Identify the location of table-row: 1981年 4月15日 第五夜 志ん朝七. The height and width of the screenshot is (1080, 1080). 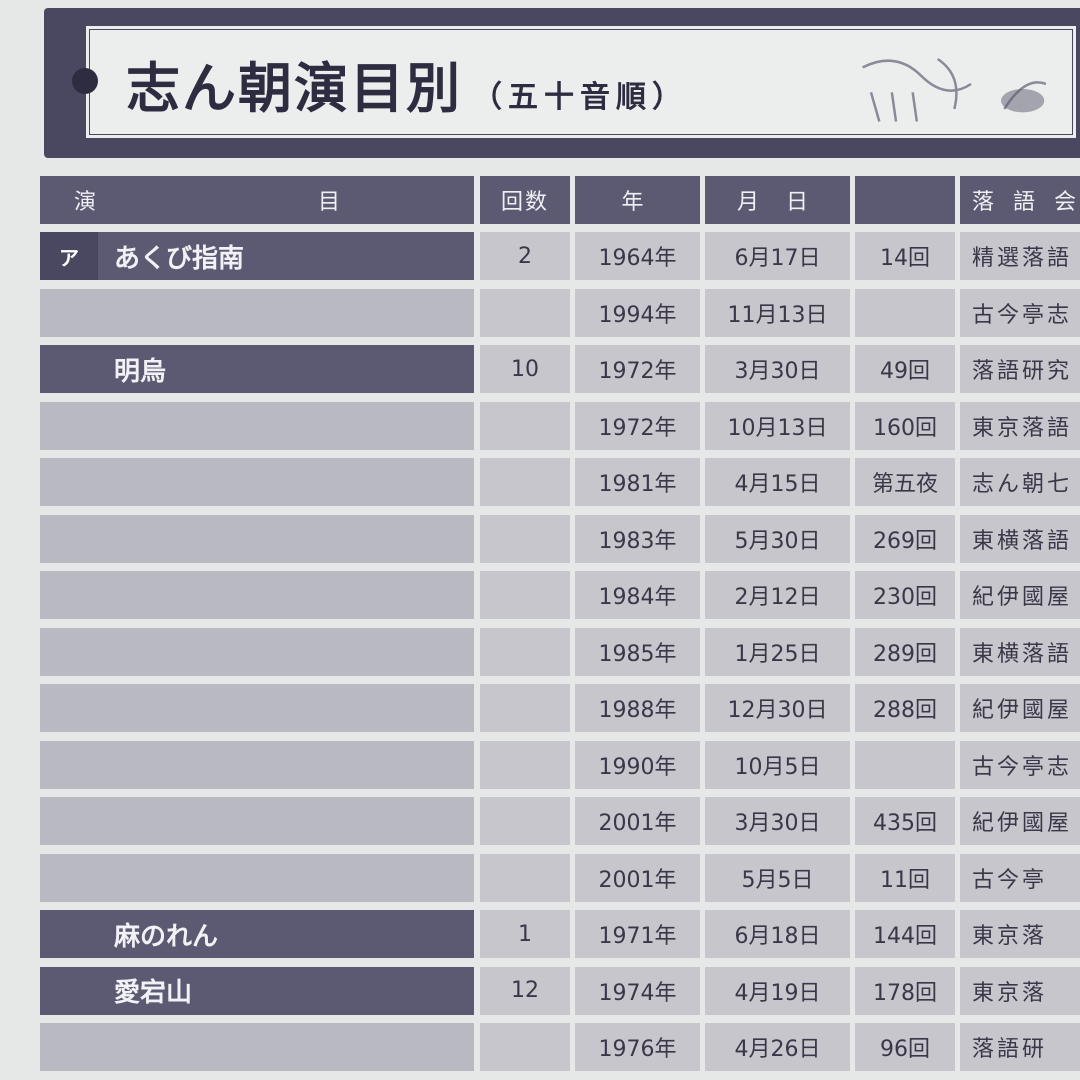
(560, 482).